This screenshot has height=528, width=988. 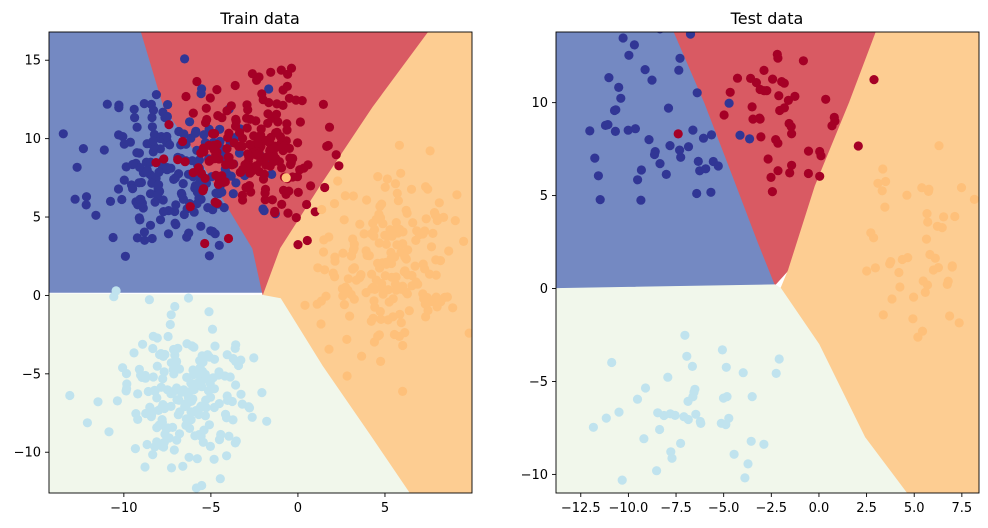 What do you see at coordinates (538, 382) in the screenshot?
I see `y-tick-label: −5` at bounding box center [538, 382].